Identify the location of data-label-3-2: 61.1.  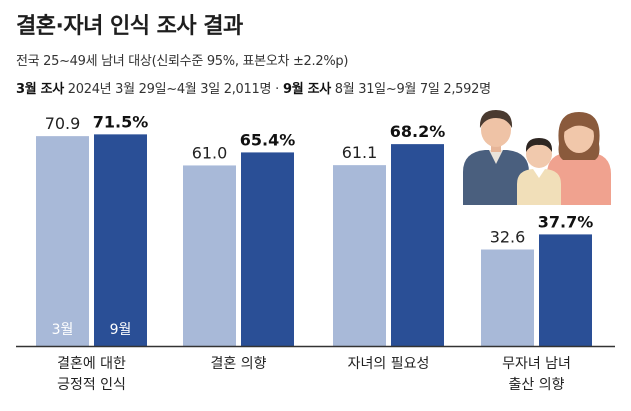
(360, 152).